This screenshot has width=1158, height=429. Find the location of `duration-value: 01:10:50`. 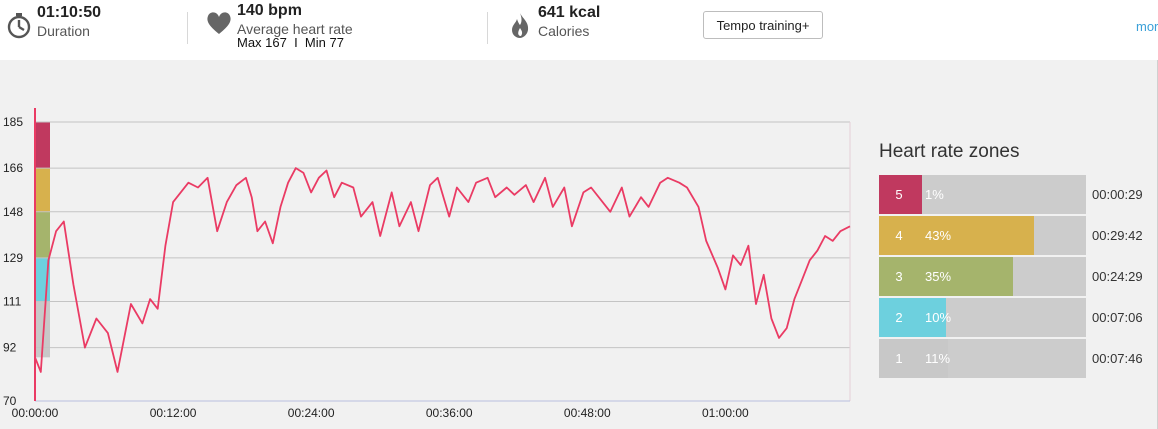

duration-value: 01:10:50 is located at coordinates (69, 12).